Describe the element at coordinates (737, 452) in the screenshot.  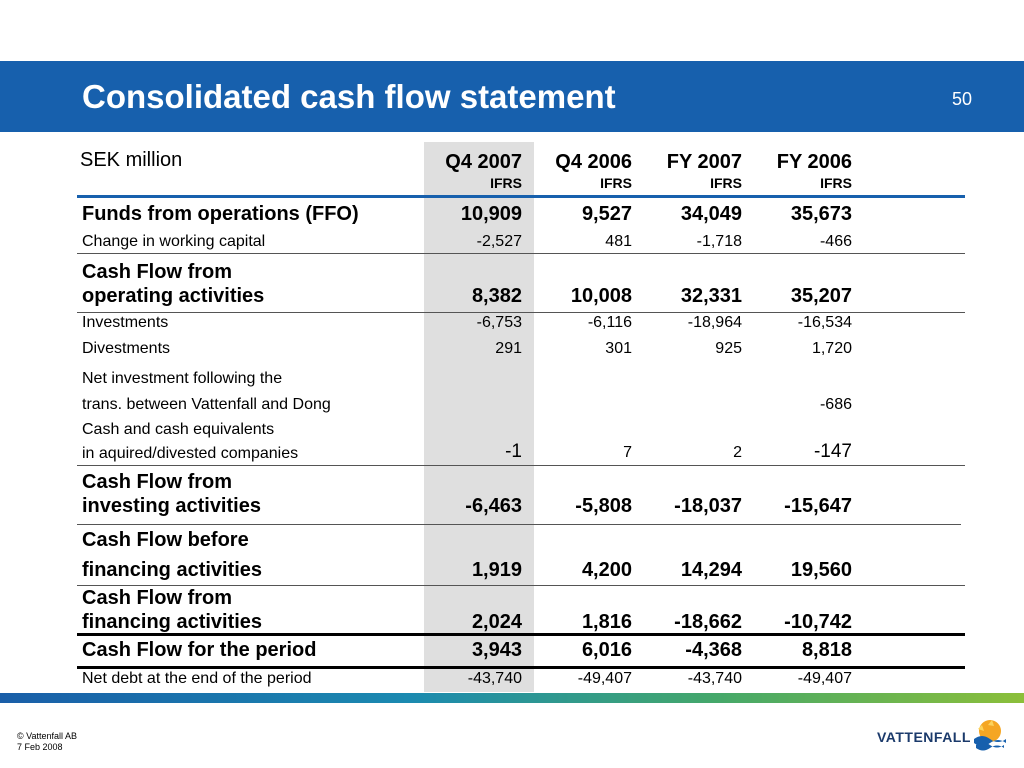
I see `cell-value: 2` at that location.